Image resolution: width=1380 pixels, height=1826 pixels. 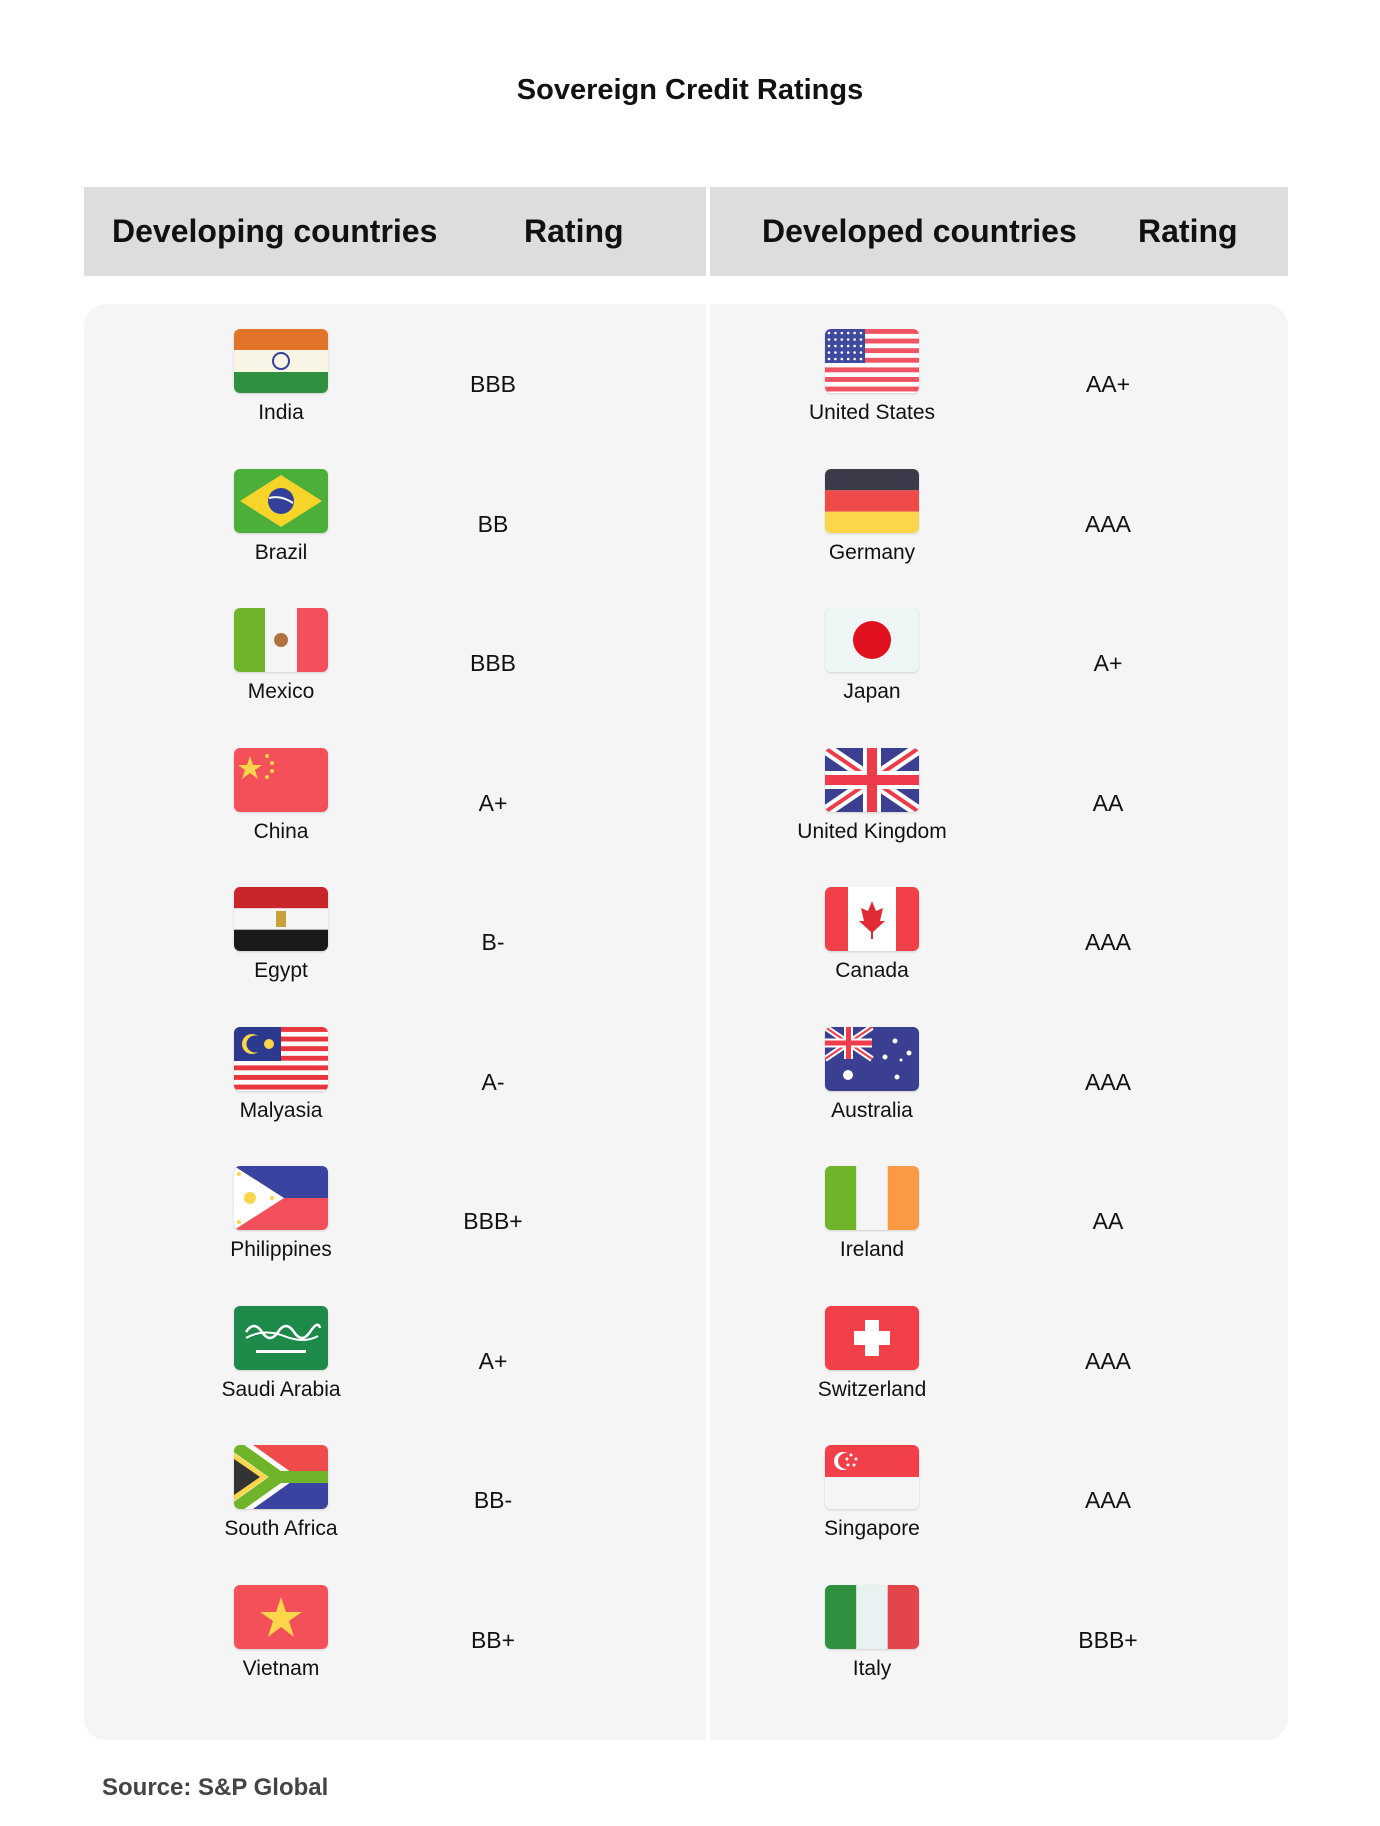 What do you see at coordinates (281, 1249) in the screenshot?
I see `developing-country-name: Philippines` at bounding box center [281, 1249].